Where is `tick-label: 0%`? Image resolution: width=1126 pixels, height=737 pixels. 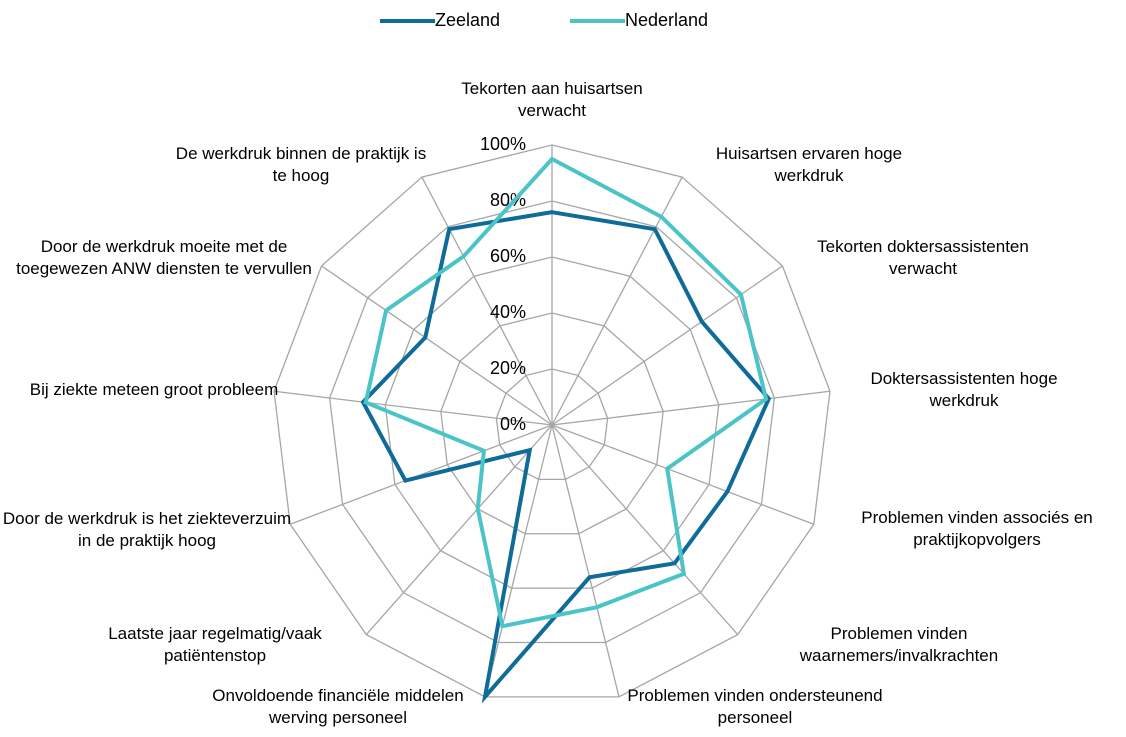
tick-label: 0% is located at coordinates (513, 424).